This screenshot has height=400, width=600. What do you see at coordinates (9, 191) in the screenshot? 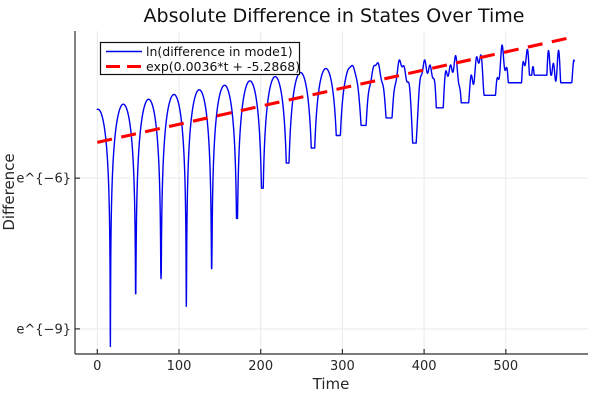
I see `y-axis-label: Difference` at bounding box center [9, 191].